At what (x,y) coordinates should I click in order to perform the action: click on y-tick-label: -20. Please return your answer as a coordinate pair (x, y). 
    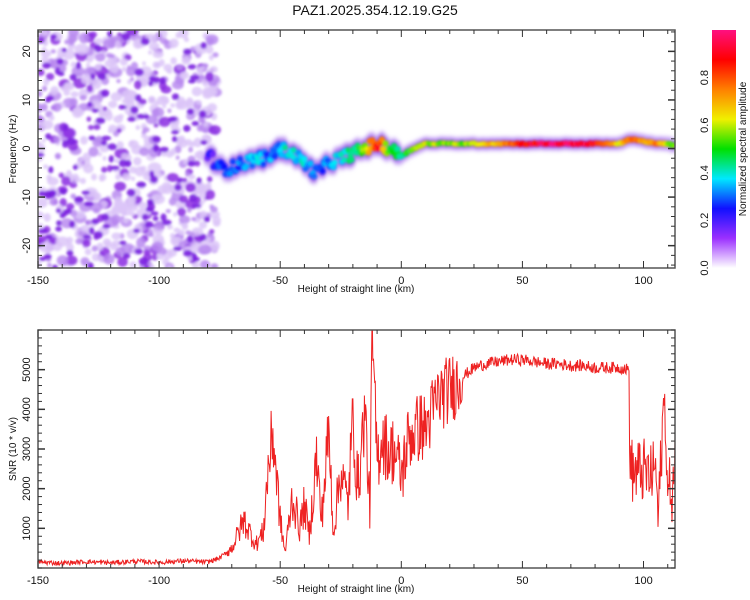
    Looking at the image, I should click on (27, 246).